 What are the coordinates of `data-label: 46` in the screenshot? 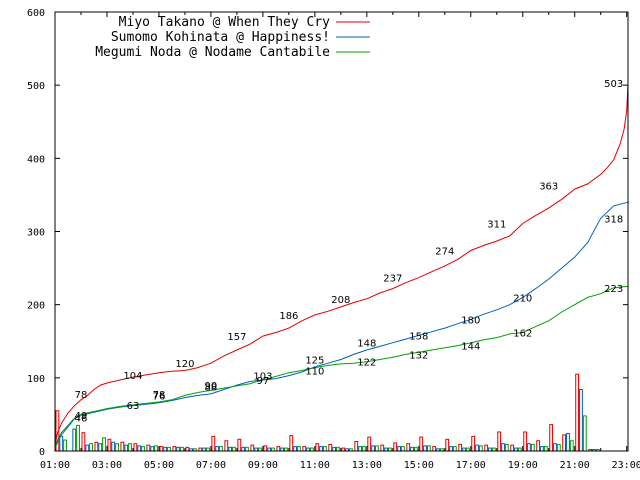 It's located at (81, 418).